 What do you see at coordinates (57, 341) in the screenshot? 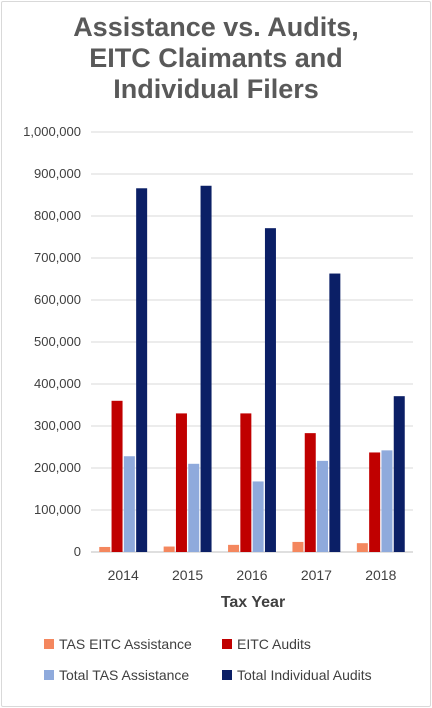
I see `y-tick-label: 500,000` at bounding box center [57, 341].